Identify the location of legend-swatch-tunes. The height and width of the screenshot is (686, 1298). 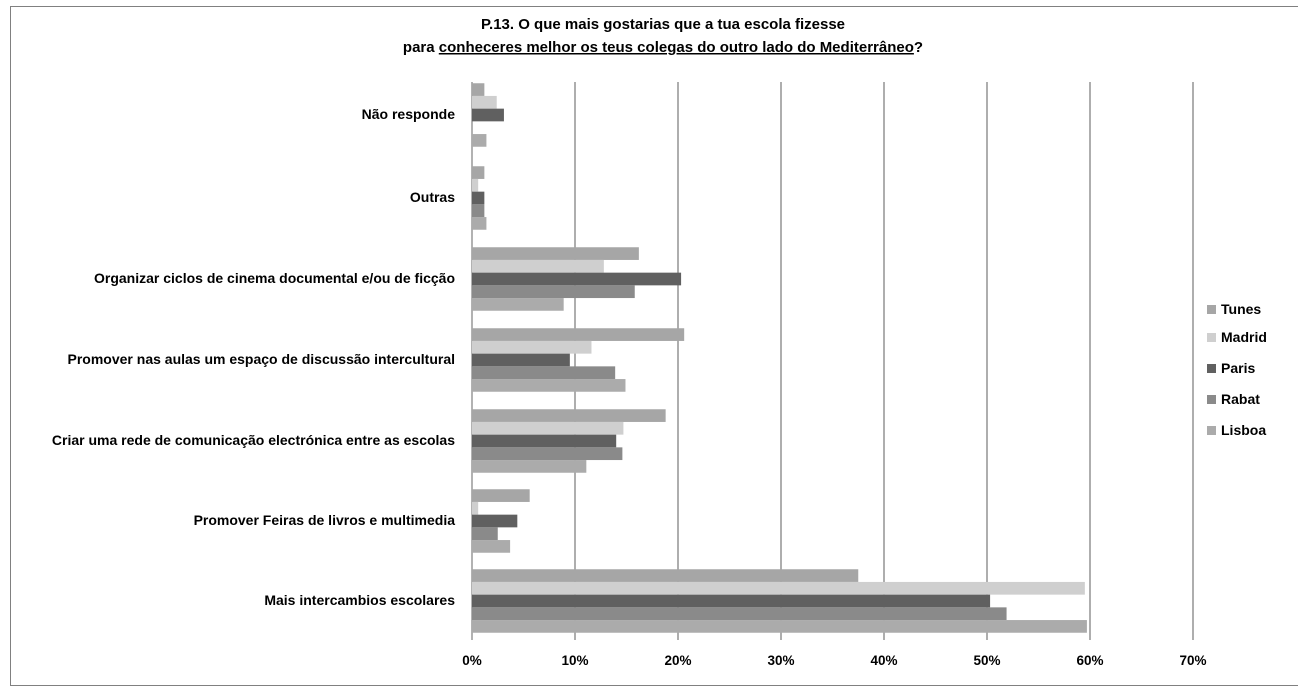
(1211, 309).